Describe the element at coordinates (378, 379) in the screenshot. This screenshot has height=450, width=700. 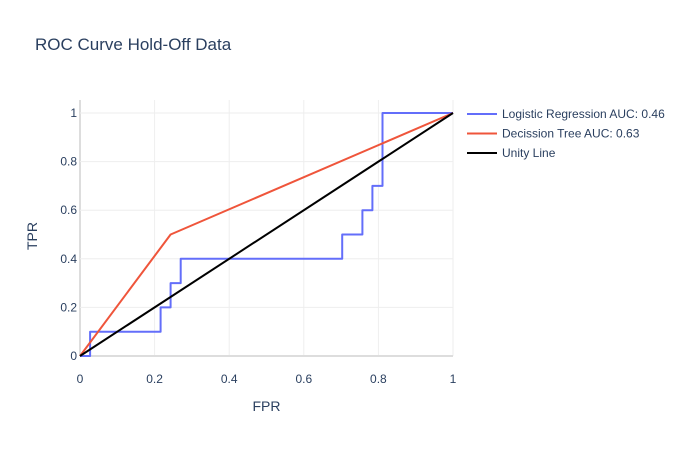
I see `x-tick-label: 0.8` at that location.